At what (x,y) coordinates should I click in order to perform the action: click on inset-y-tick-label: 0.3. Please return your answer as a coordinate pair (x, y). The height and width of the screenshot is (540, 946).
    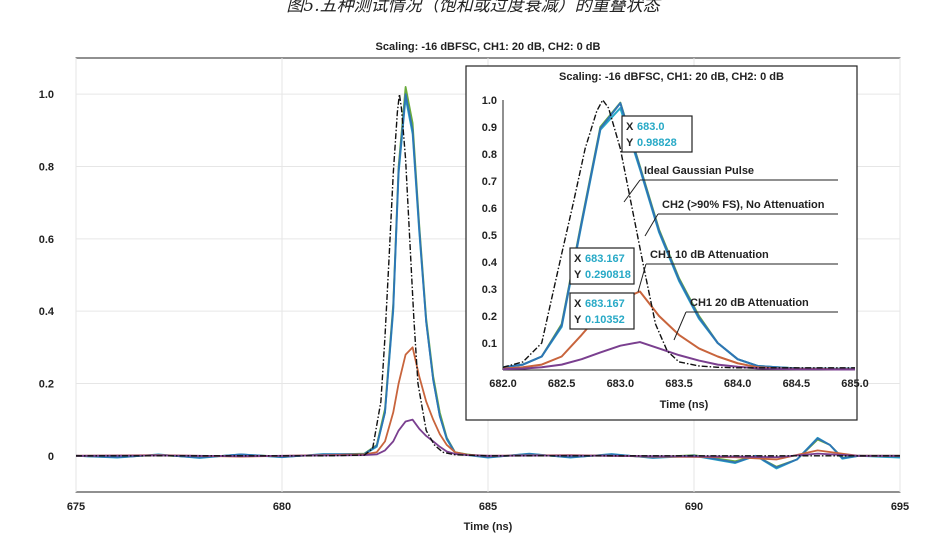
    Looking at the image, I should click on (489, 290).